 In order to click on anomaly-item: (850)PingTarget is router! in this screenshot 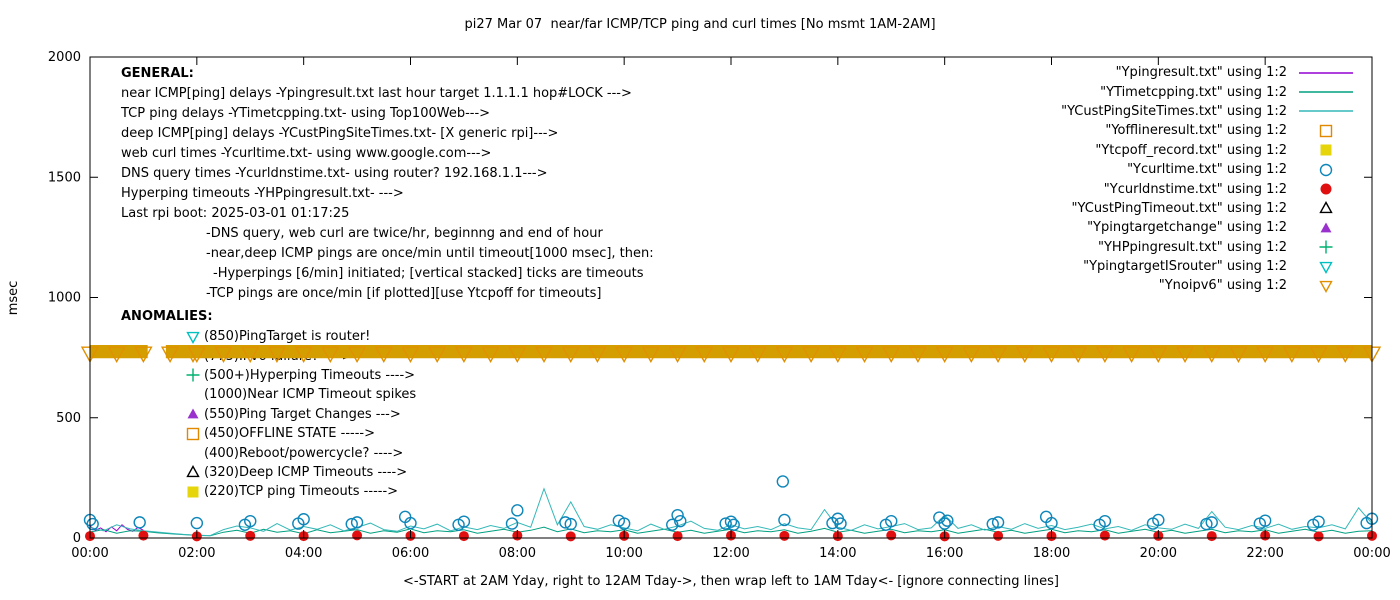, I will do `click(268, 336)`.